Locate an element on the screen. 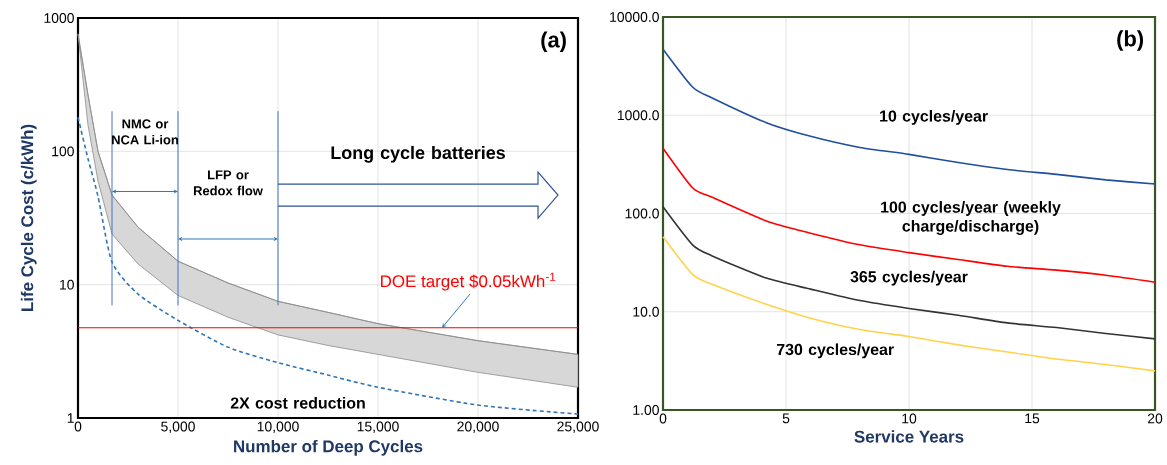  series-label: 365 cycles/year is located at coordinates (909, 278).